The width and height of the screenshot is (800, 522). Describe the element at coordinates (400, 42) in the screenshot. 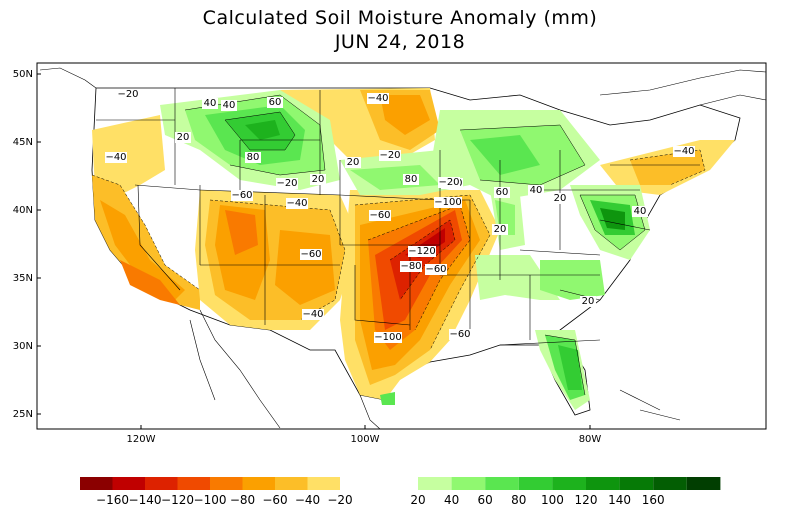

I see `map-date: JUN 24, 2018` at that location.